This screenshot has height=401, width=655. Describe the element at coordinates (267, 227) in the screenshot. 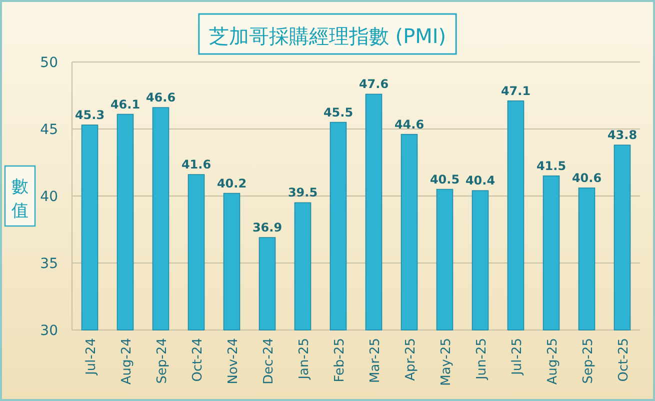

I see `data-label: 36.9` at that location.